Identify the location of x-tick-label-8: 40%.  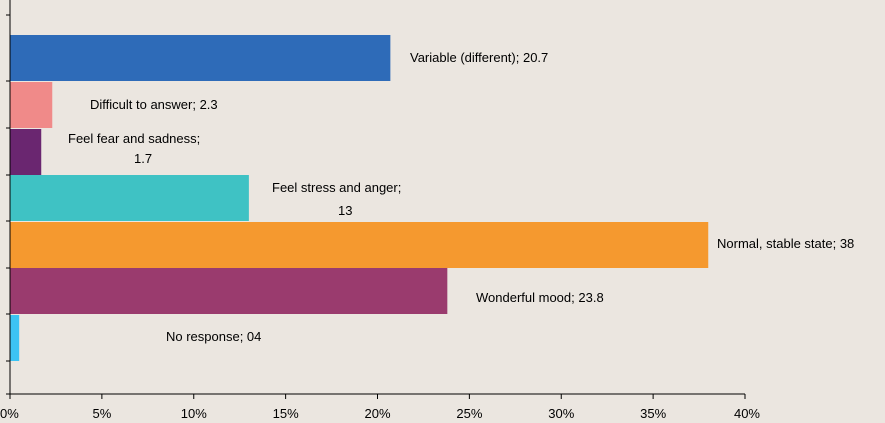
(747, 413).